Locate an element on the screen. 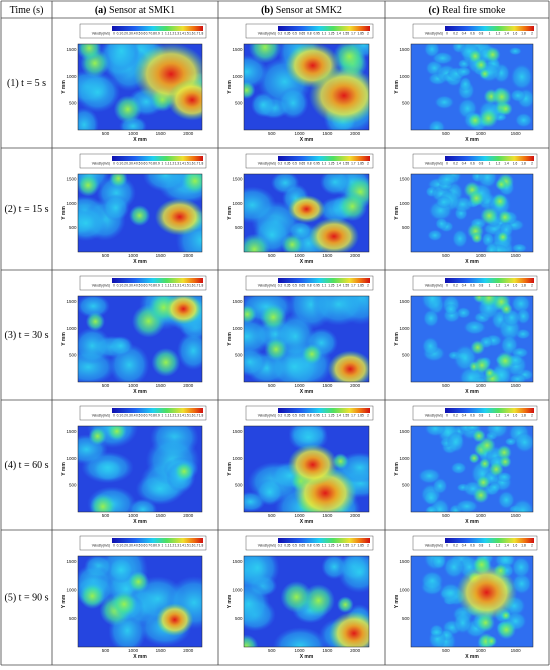 This screenshot has width=550, height=670. colorbar-tick: 0 is located at coordinates (447, 164).